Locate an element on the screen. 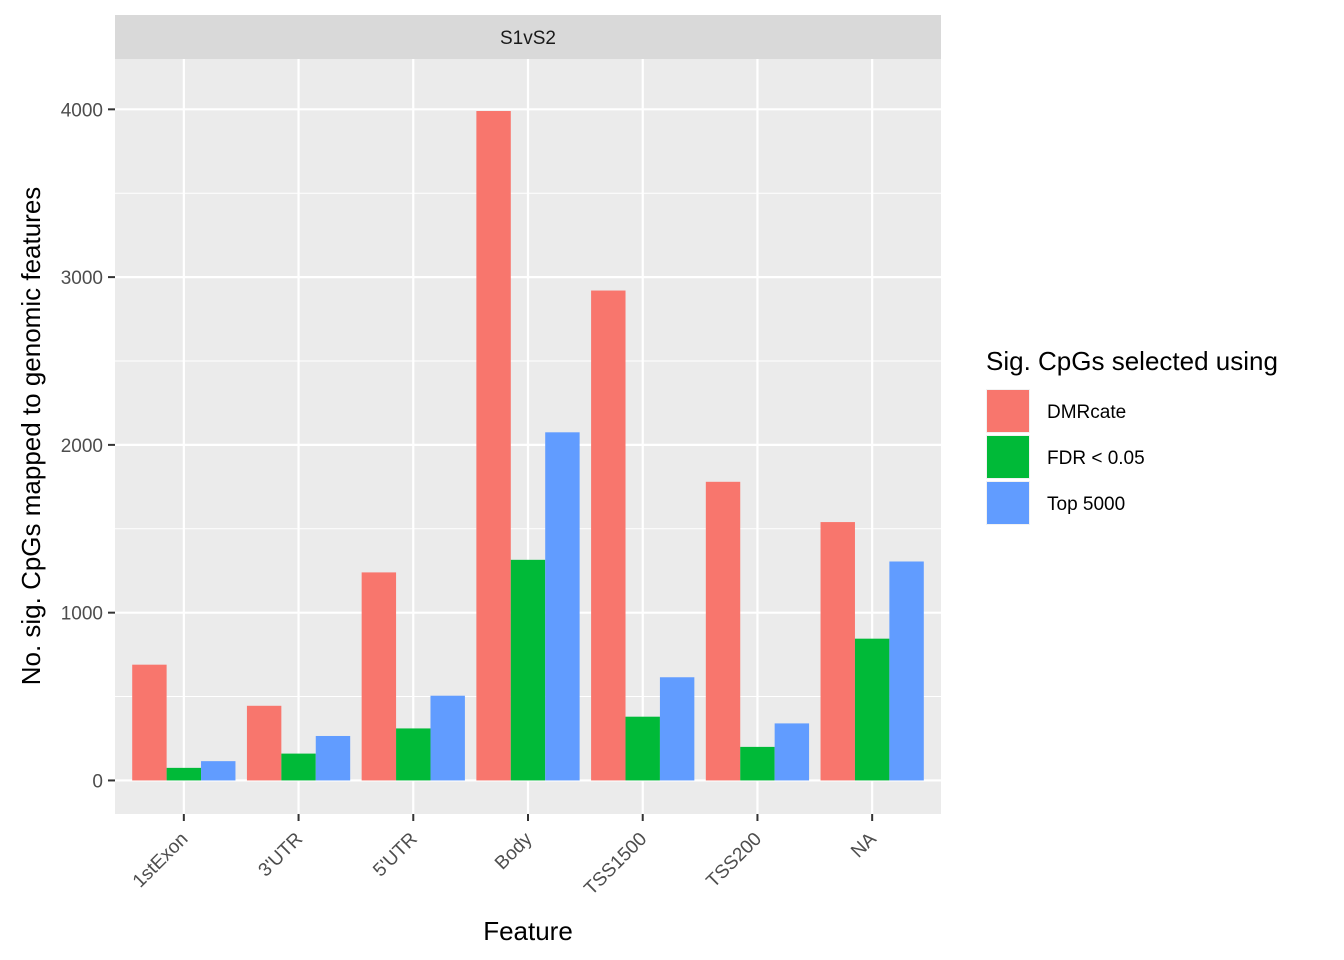 Image resolution: width=1344 pixels, height=960 pixels. y-tick-label: 0 is located at coordinates (97, 781).